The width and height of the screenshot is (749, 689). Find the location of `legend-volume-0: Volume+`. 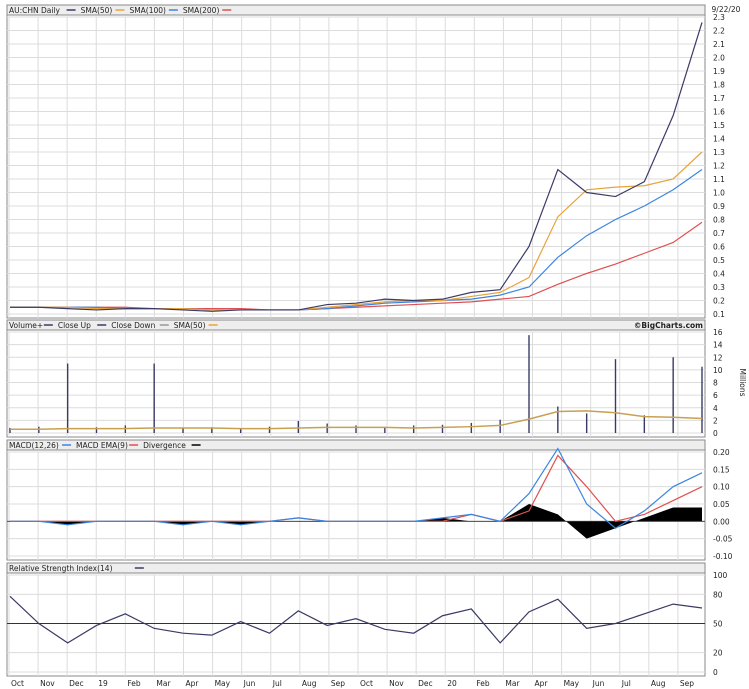

legend-volume-0: Volume+ is located at coordinates (26, 325).